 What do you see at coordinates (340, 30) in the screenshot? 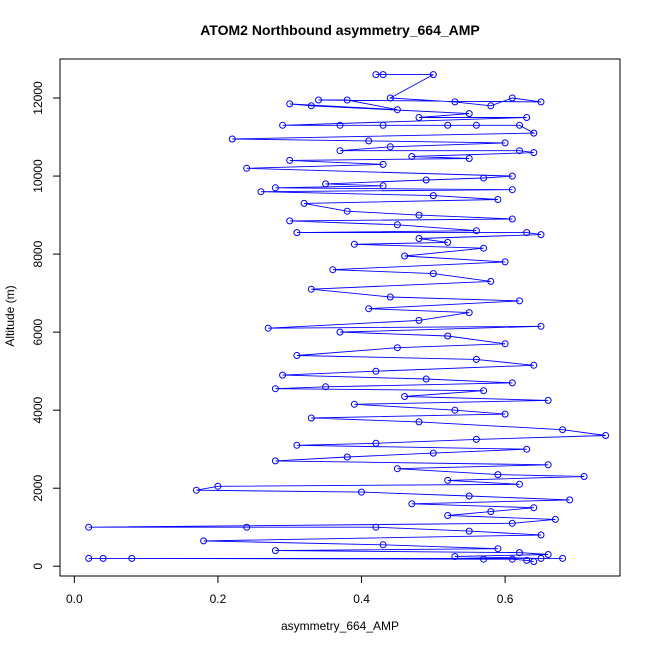
I see `chart-title: ATOM2 Northbound asymmetry_664_AMP` at bounding box center [340, 30].